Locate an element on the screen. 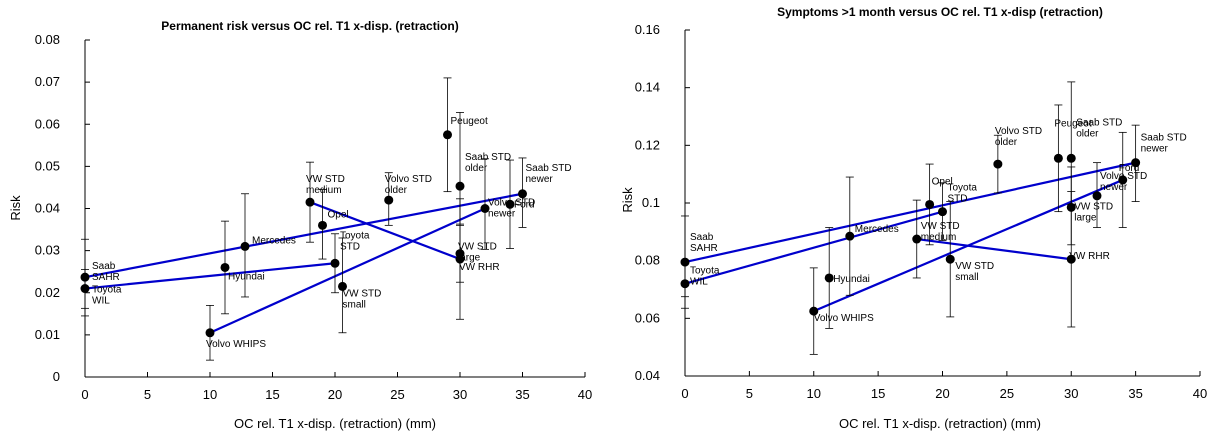 The width and height of the screenshot is (1220, 435). point-label-line: Opel is located at coordinates (942, 181).